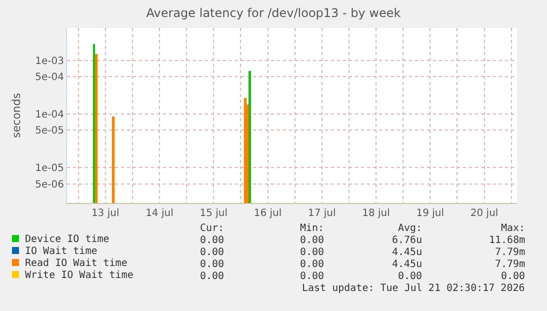 The image size is (547, 311). Describe the element at coordinates (49, 168) in the screenshot. I see `y-tick-label: 1e-05` at that location.